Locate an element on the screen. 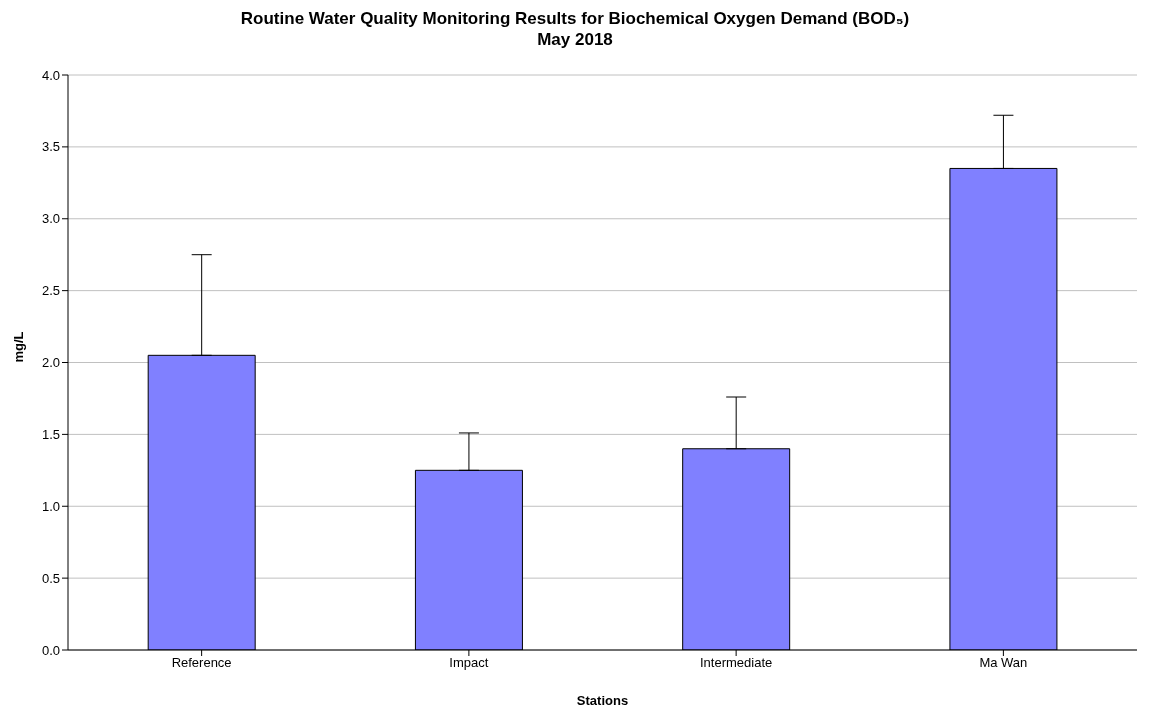  y-tick-label: 2.5 is located at coordinates (50, 291).